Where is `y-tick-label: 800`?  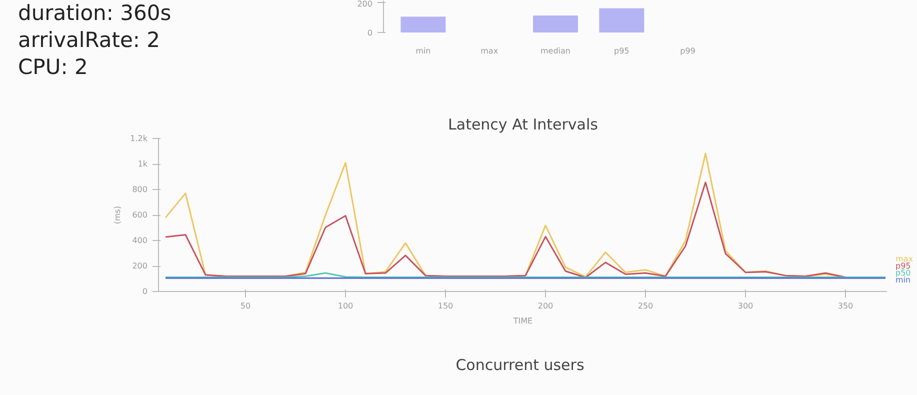 y-tick-label: 800 is located at coordinates (140, 189).